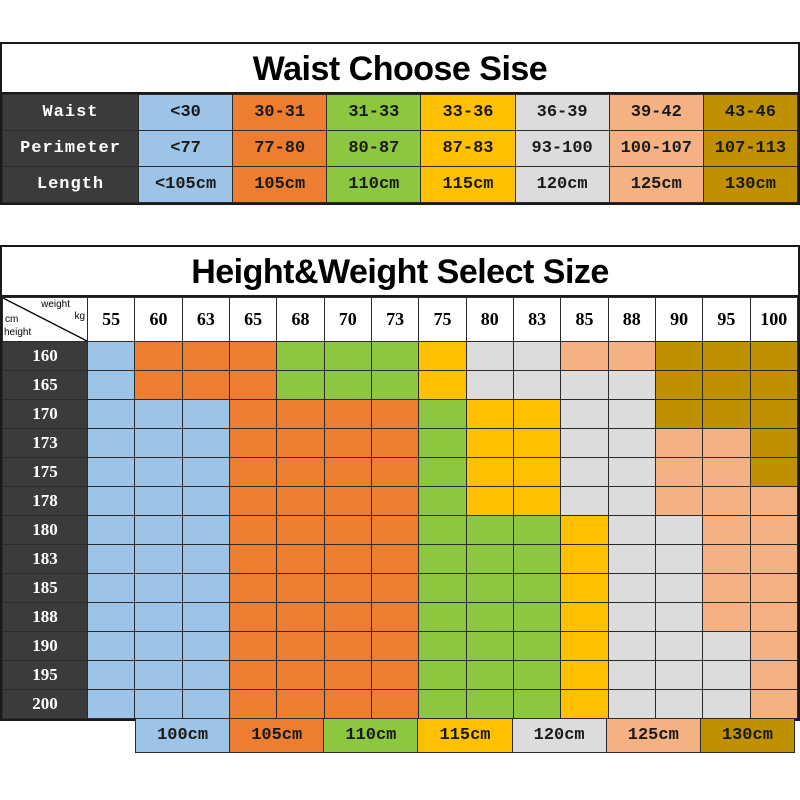 The width and height of the screenshot is (800, 800). Describe the element at coordinates (468, 148) in the screenshot. I see `waist-cell: 87-83` at that location.